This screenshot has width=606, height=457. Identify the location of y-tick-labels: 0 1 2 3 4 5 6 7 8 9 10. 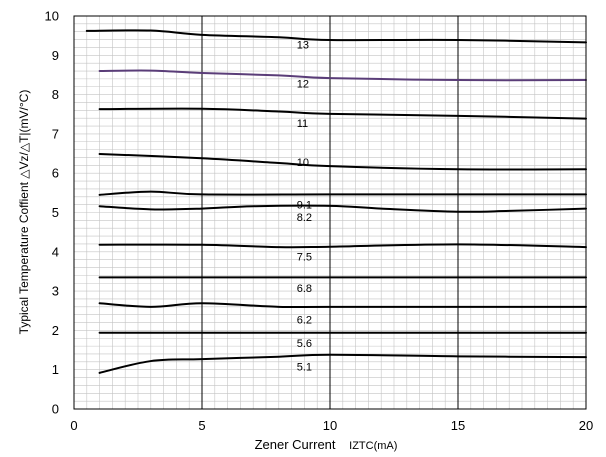
(52, 213).